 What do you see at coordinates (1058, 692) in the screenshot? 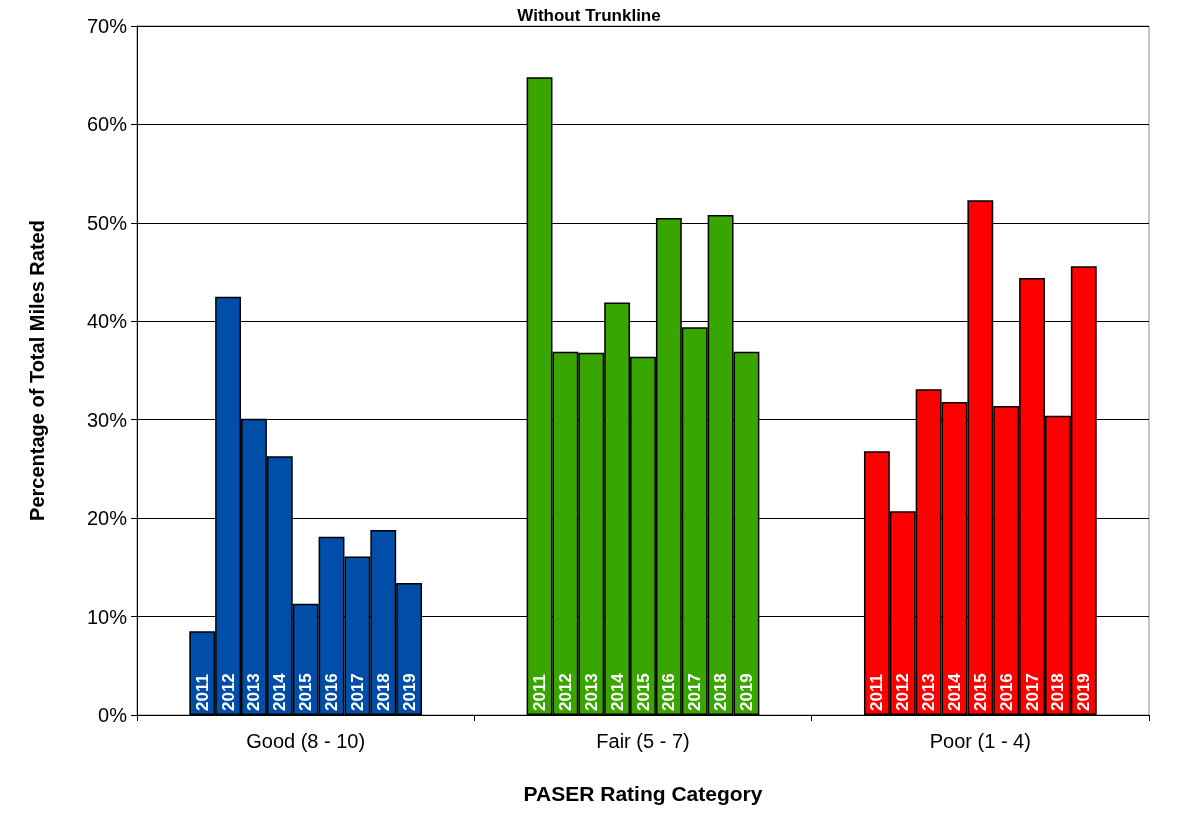
I see `series-label: 2018` at bounding box center [1058, 692].